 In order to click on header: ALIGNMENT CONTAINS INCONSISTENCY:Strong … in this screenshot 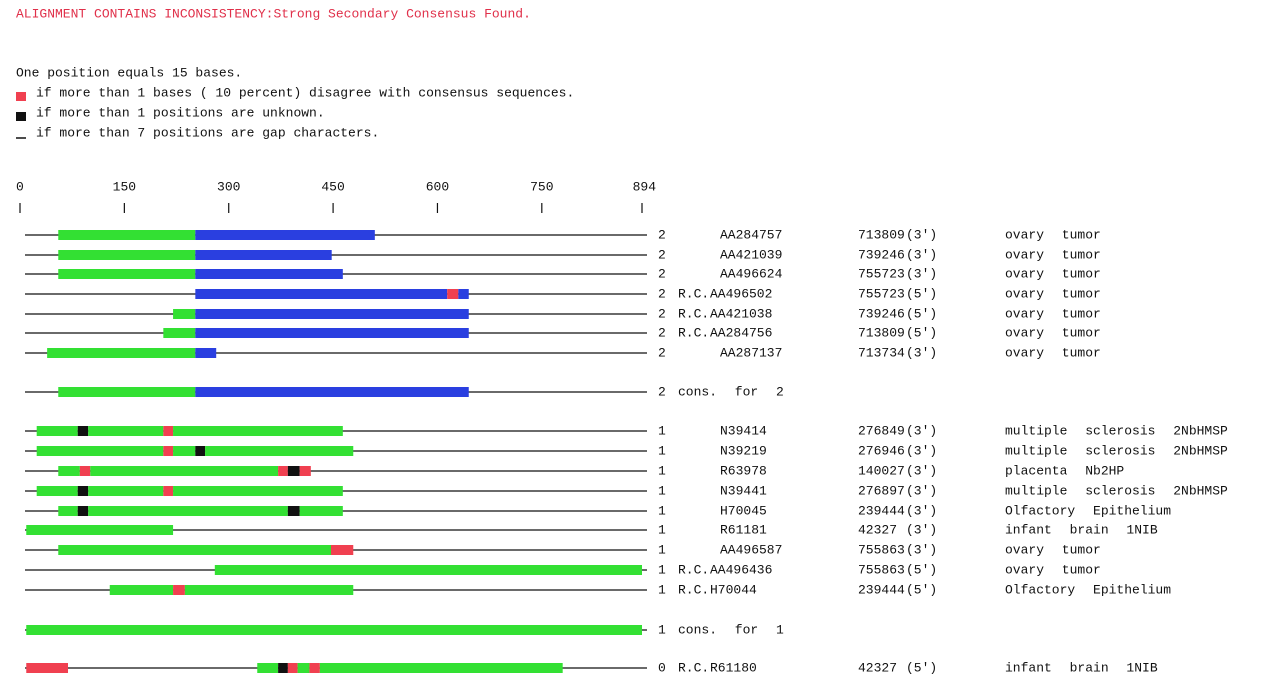, I will do `click(273, 13)`.